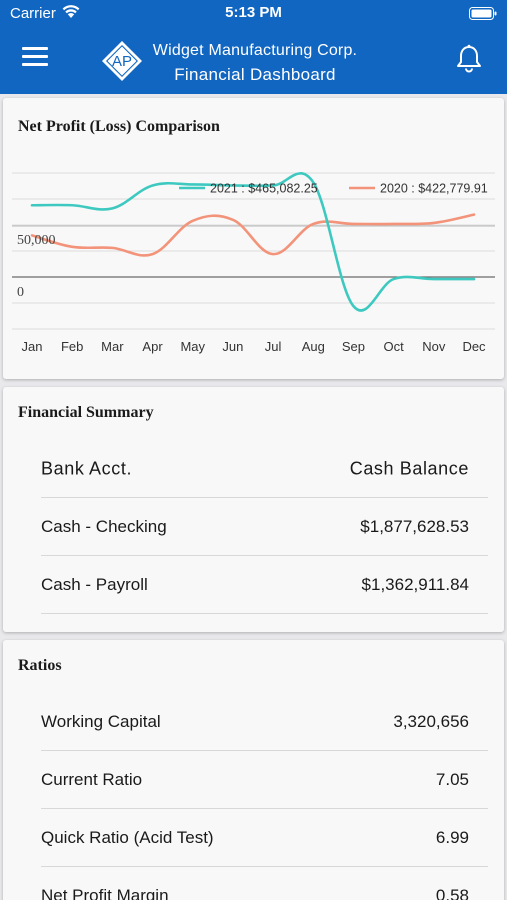 The width and height of the screenshot is (507, 900). Describe the element at coordinates (105, 892) in the screenshot. I see `ratio-label: Net Profit Margin` at that location.